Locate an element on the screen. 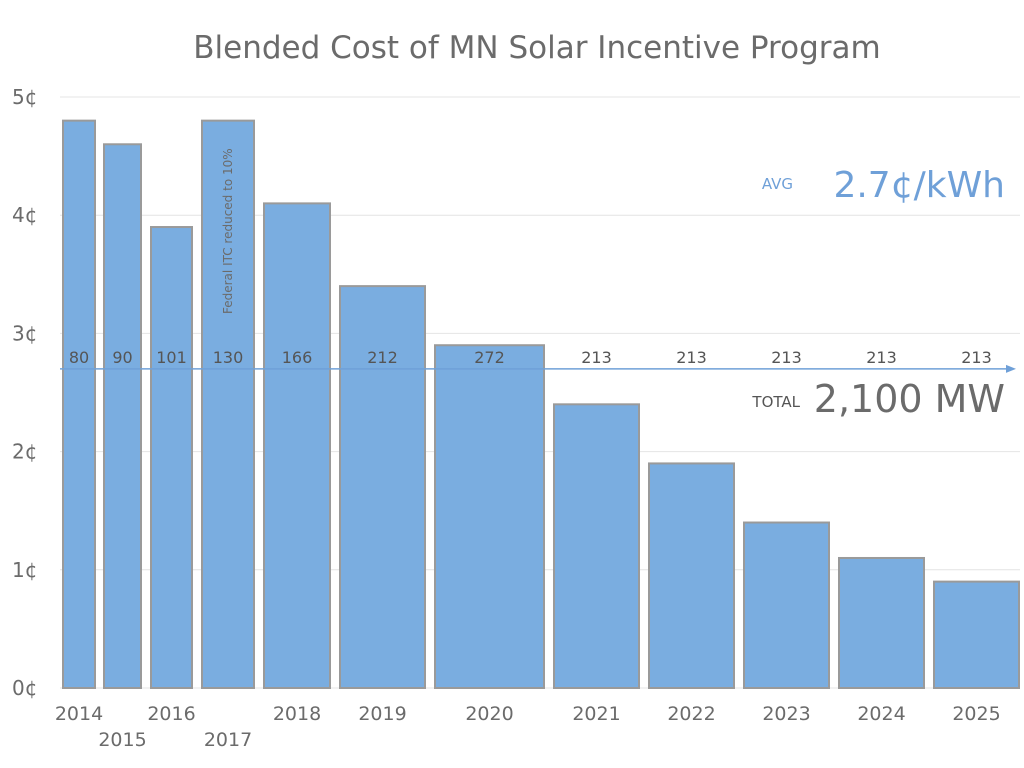 The height and width of the screenshot is (768, 1024). x-tick-label: 2025 is located at coordinates (976, 714).